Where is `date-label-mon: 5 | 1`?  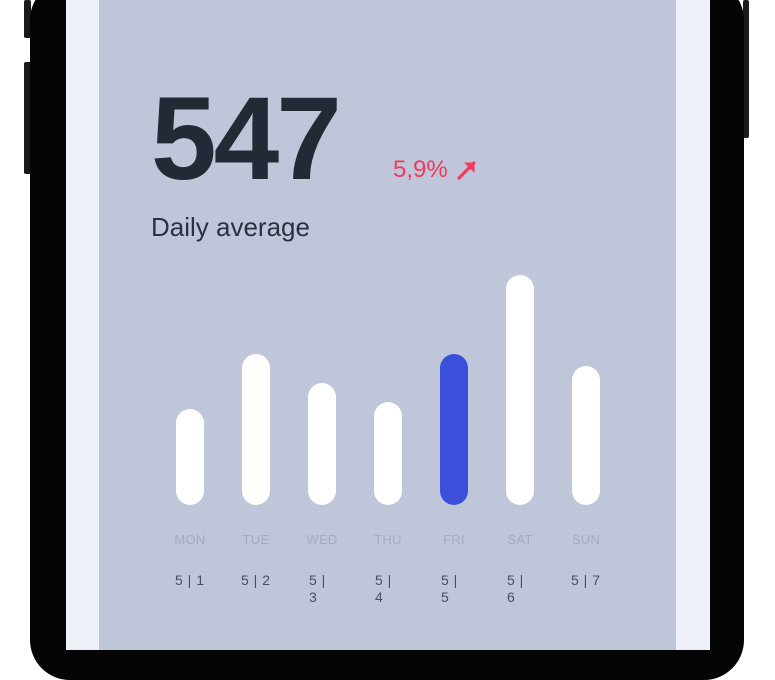
date-label-mon: 5 | 1 is located at coordinates (190, 580).